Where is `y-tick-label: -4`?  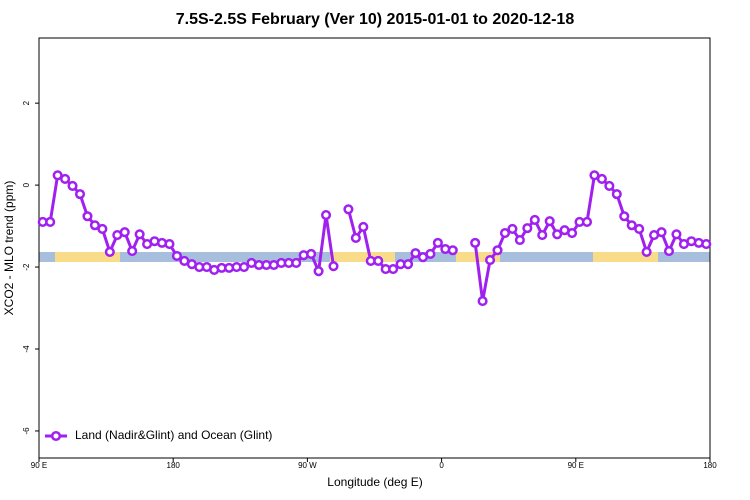 y-tick-label: -4 is located at coordinates (26, 349).